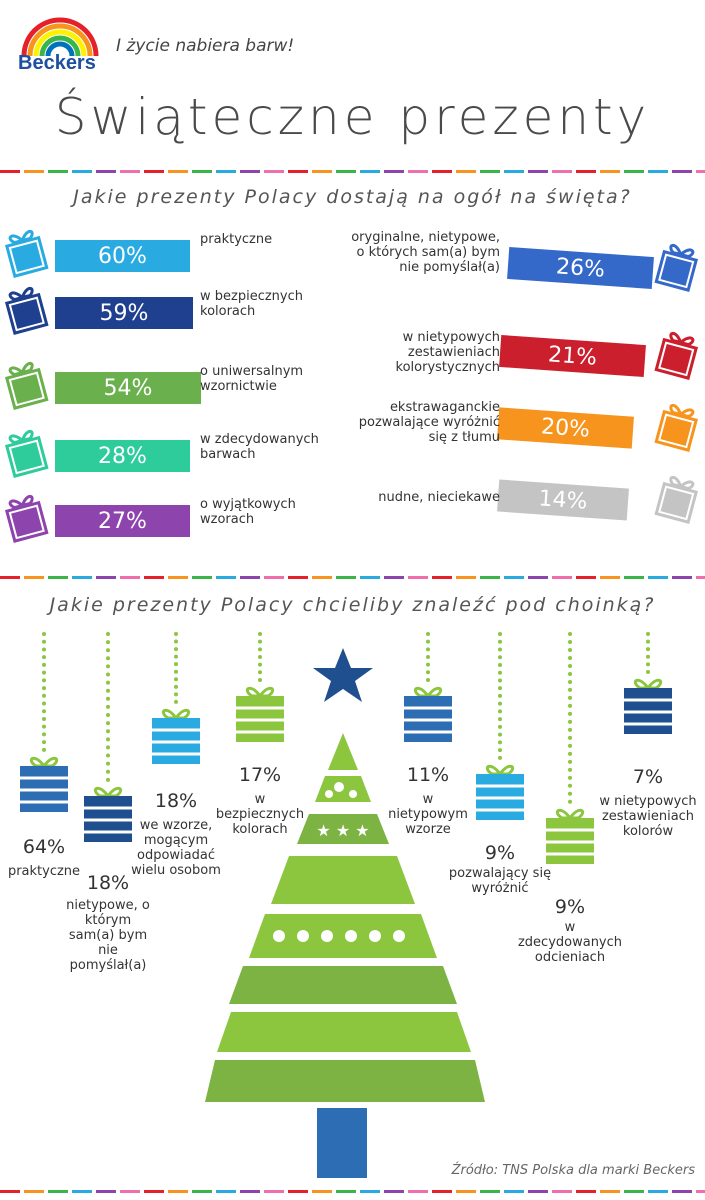 This screenshot has height=1200, width=705. I want to click on bar-left-3: 54%, so click(128, 388).